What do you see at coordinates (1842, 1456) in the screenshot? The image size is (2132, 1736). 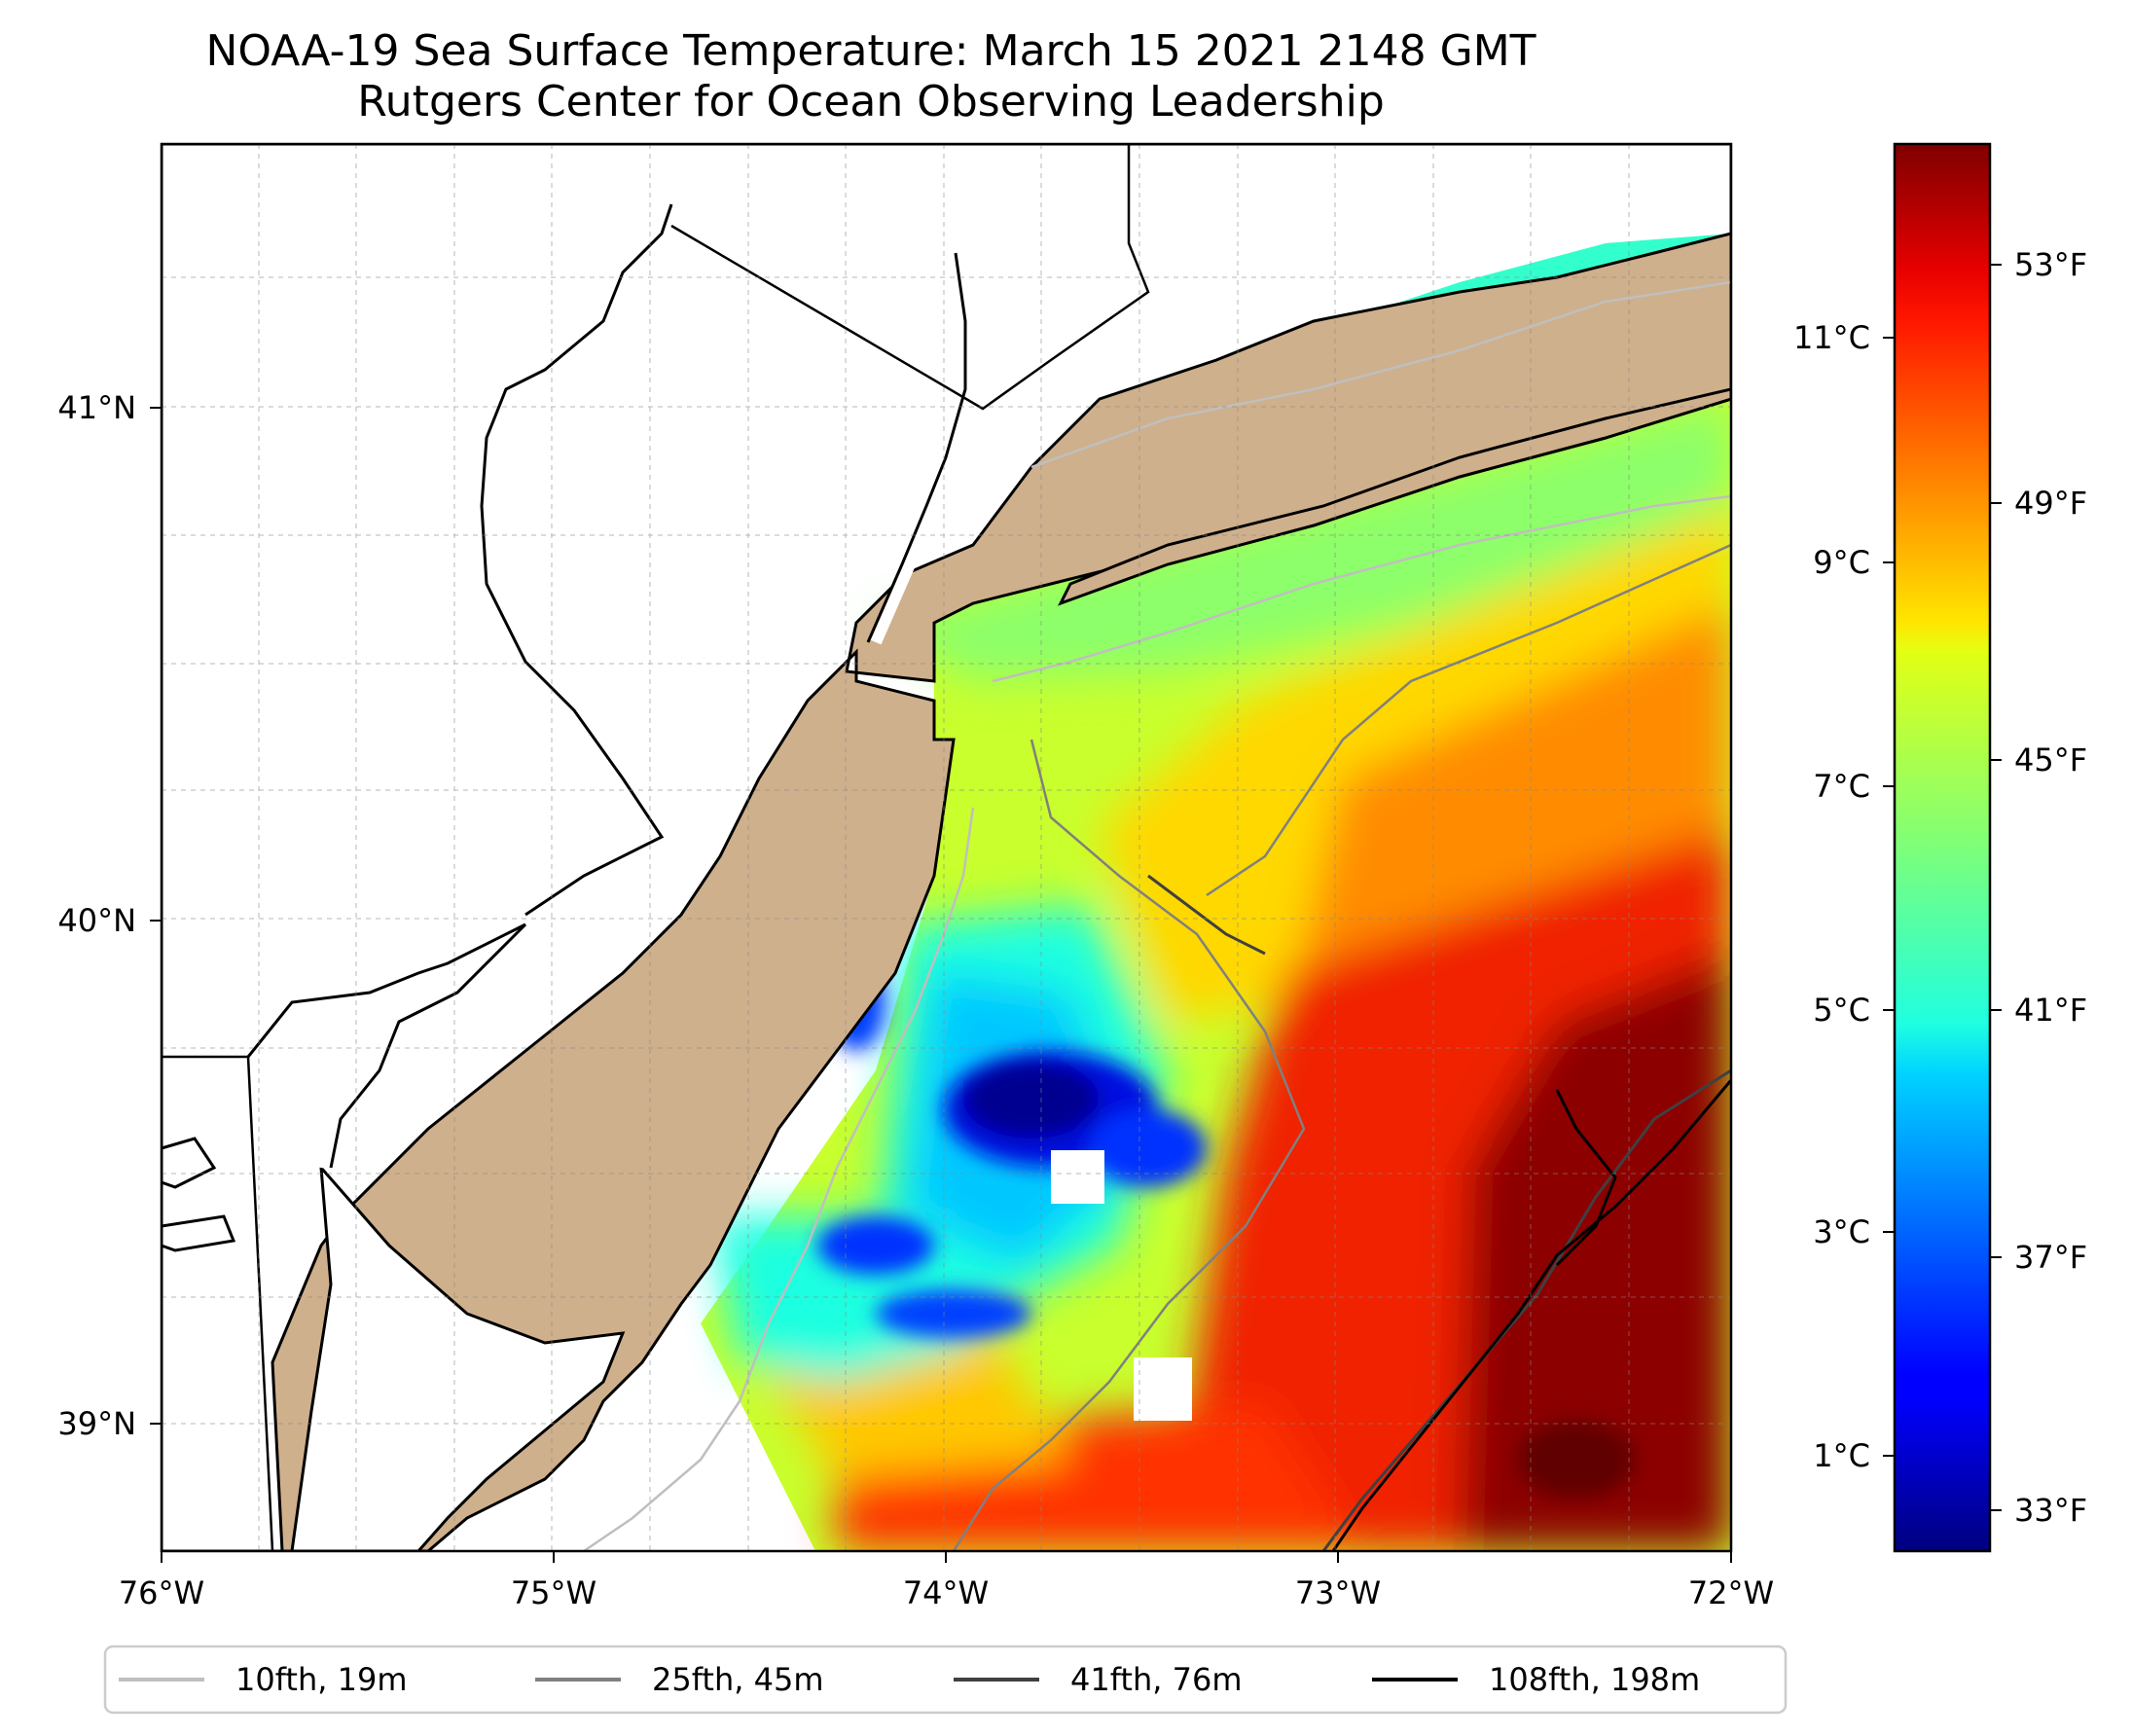 I see `colorbar-c-label: 1°C` at bounding box center [1842, 1456].